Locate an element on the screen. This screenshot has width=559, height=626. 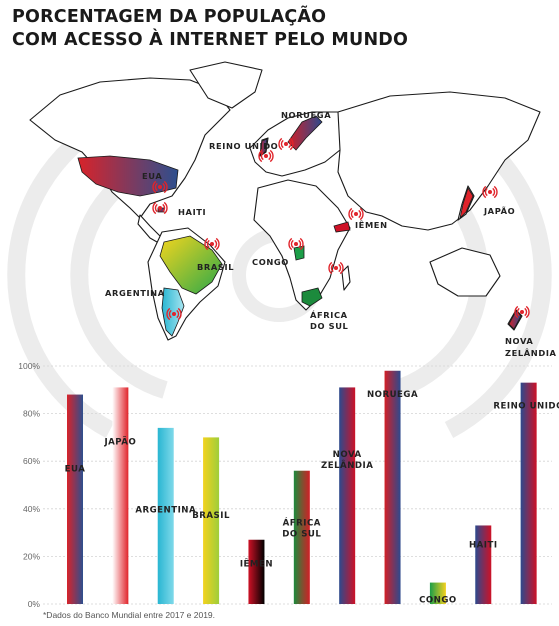
bar-haiti is located at coordinates (483, 564).